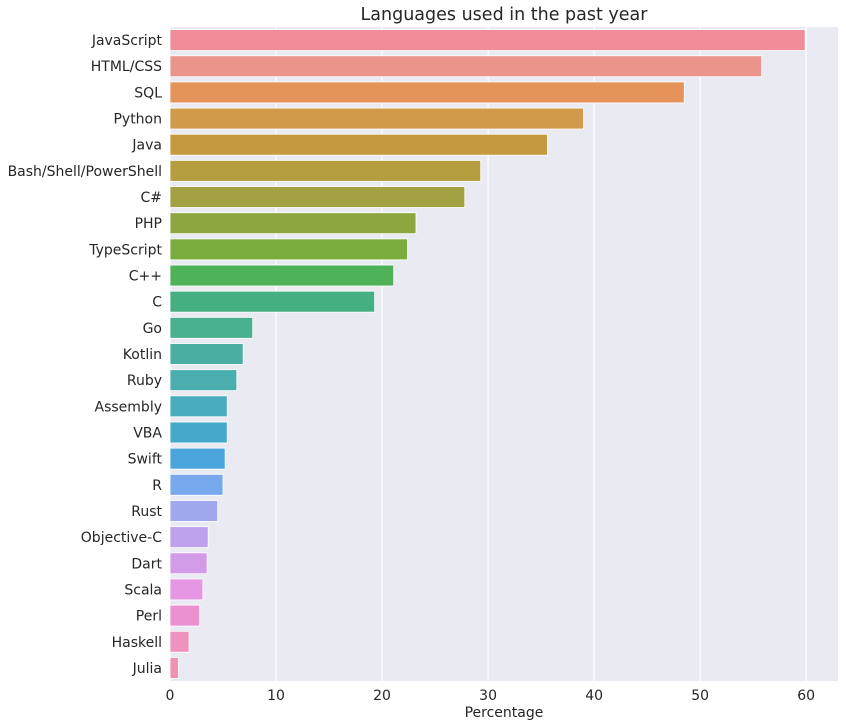 The height and width of the screenshot is (725, 846). I want to click on category-label: JavaScript, so click(127, 41).